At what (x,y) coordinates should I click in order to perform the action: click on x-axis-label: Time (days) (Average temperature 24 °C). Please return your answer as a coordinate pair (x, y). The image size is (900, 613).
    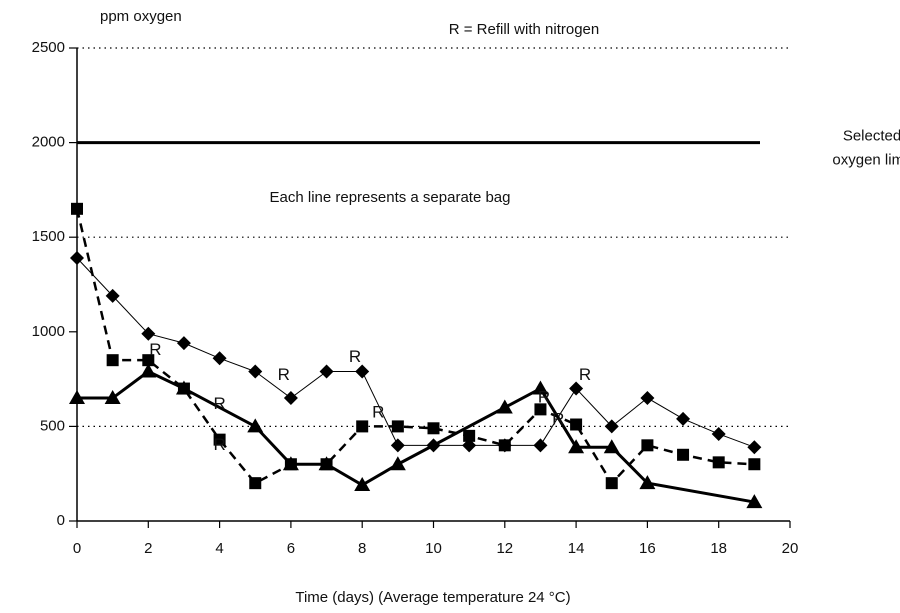
    Looking at the image, I should click on (432, 597).